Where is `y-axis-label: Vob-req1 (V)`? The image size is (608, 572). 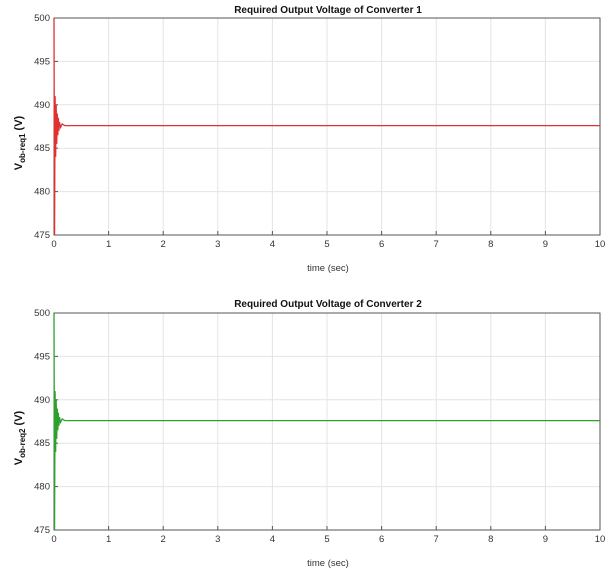
y-axis-label: Vob-req1 (V) is located at coordinates (20, 142).